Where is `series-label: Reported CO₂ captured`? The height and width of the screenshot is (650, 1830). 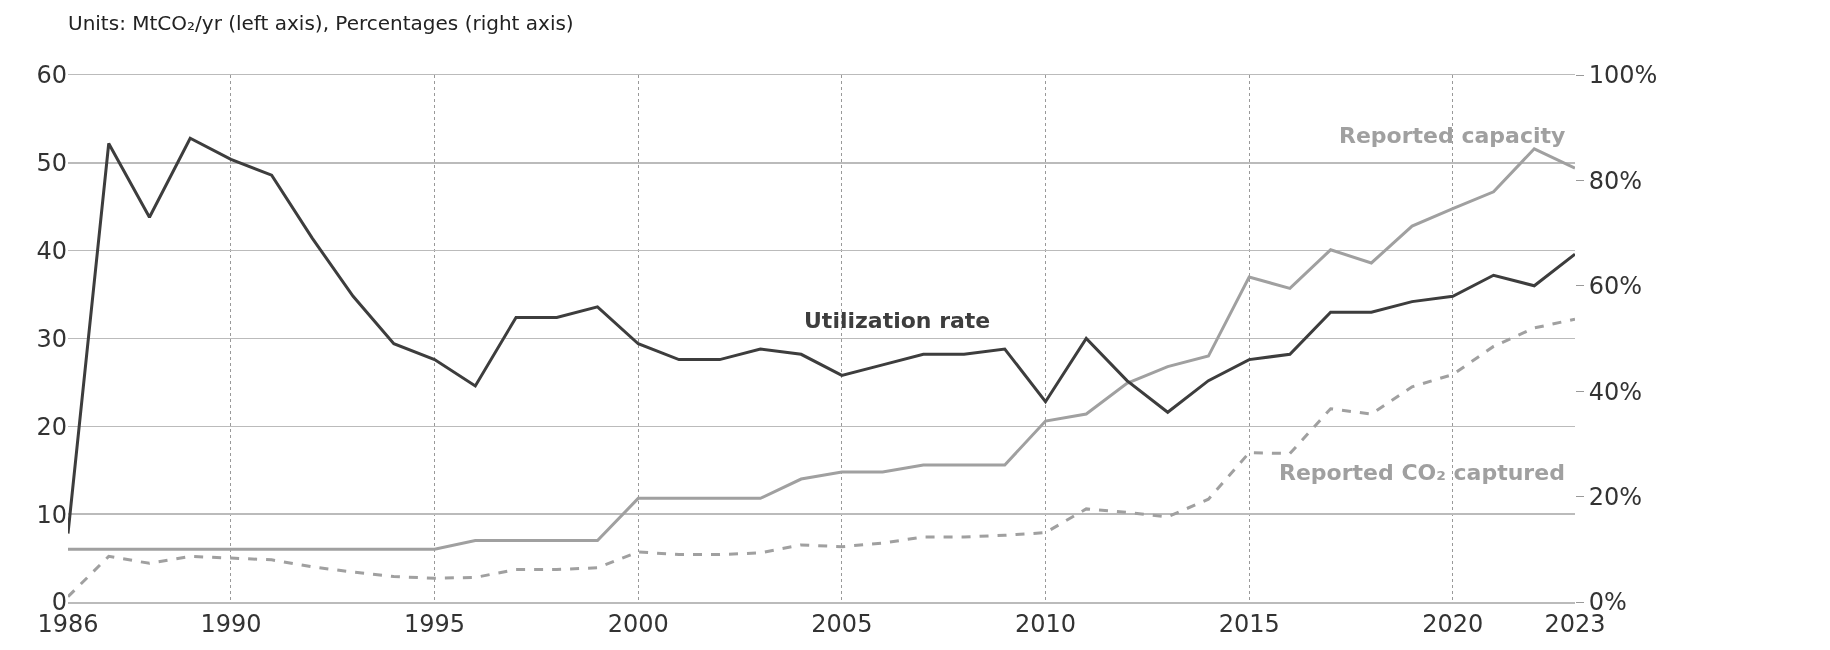
series-label: Reported CO₂ captured is located at coordinates (1422, 472).